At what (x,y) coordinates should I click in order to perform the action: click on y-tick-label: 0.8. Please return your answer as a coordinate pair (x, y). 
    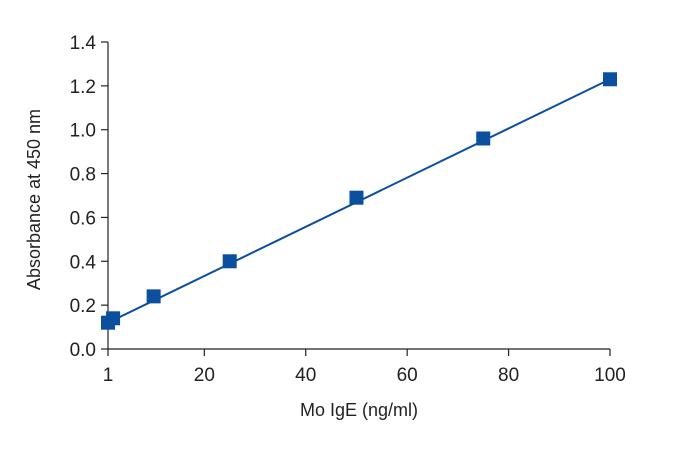
    Looking at the image, I should click on (83, 175).